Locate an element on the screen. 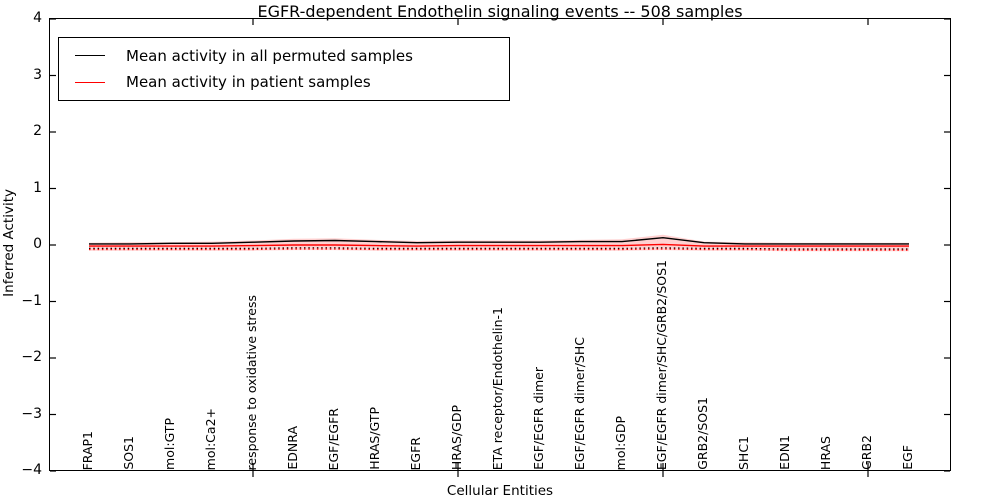  x-category-label: EGF is located at coordinates (907, 457).